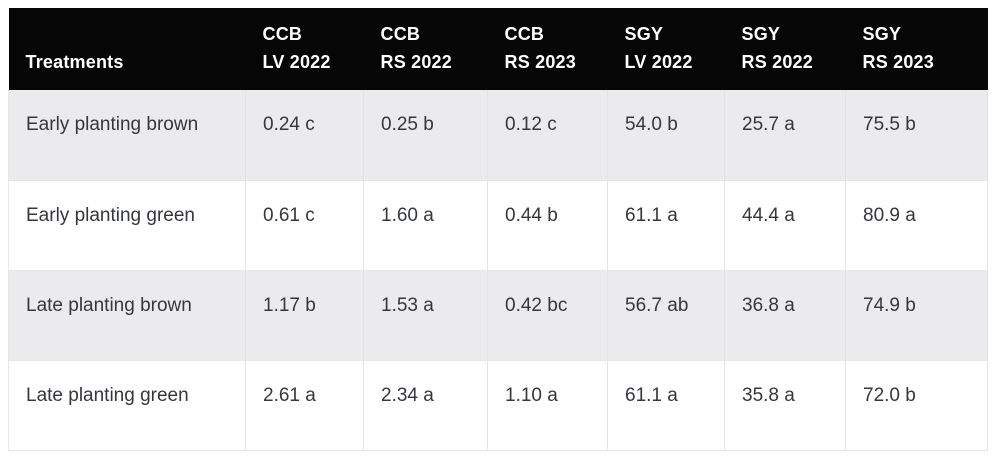 The width and height of the screenshot is (1000, 463). What do you see at coordinates (916, 315) in the screenshot?
I see `table-cell: 74.9 b` at bounding box center [916, 315].